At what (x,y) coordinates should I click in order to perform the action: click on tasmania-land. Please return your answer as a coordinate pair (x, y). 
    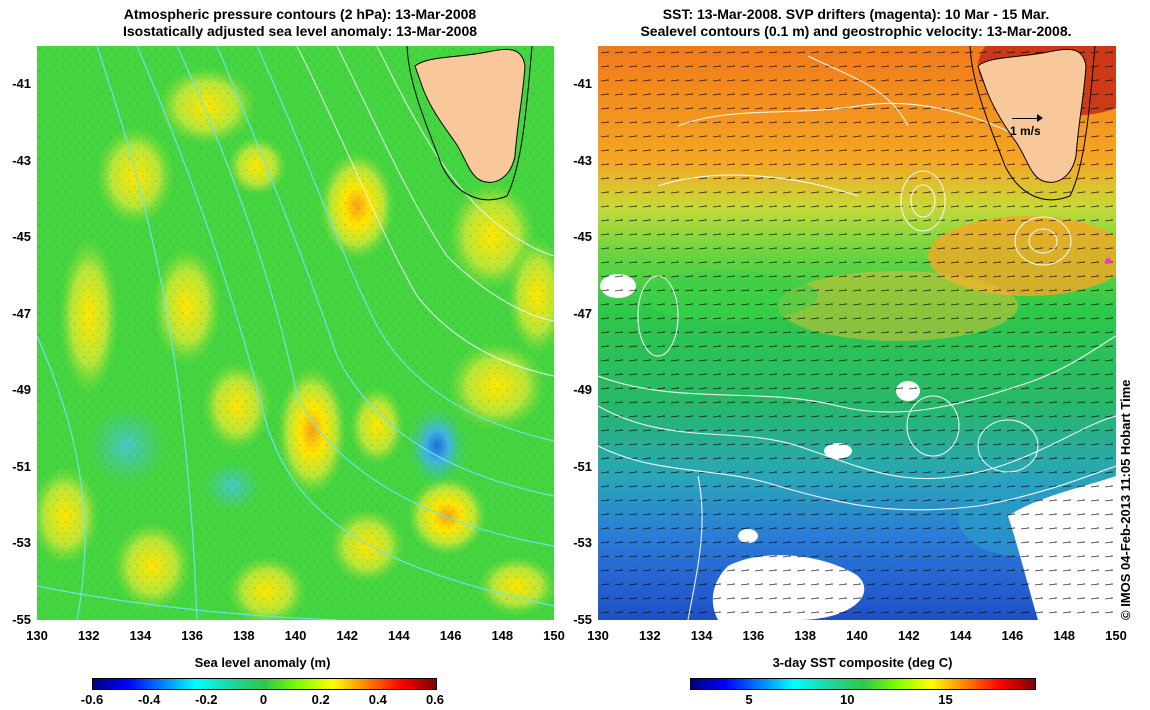
    Looking at the image, I should click on (470, 115).